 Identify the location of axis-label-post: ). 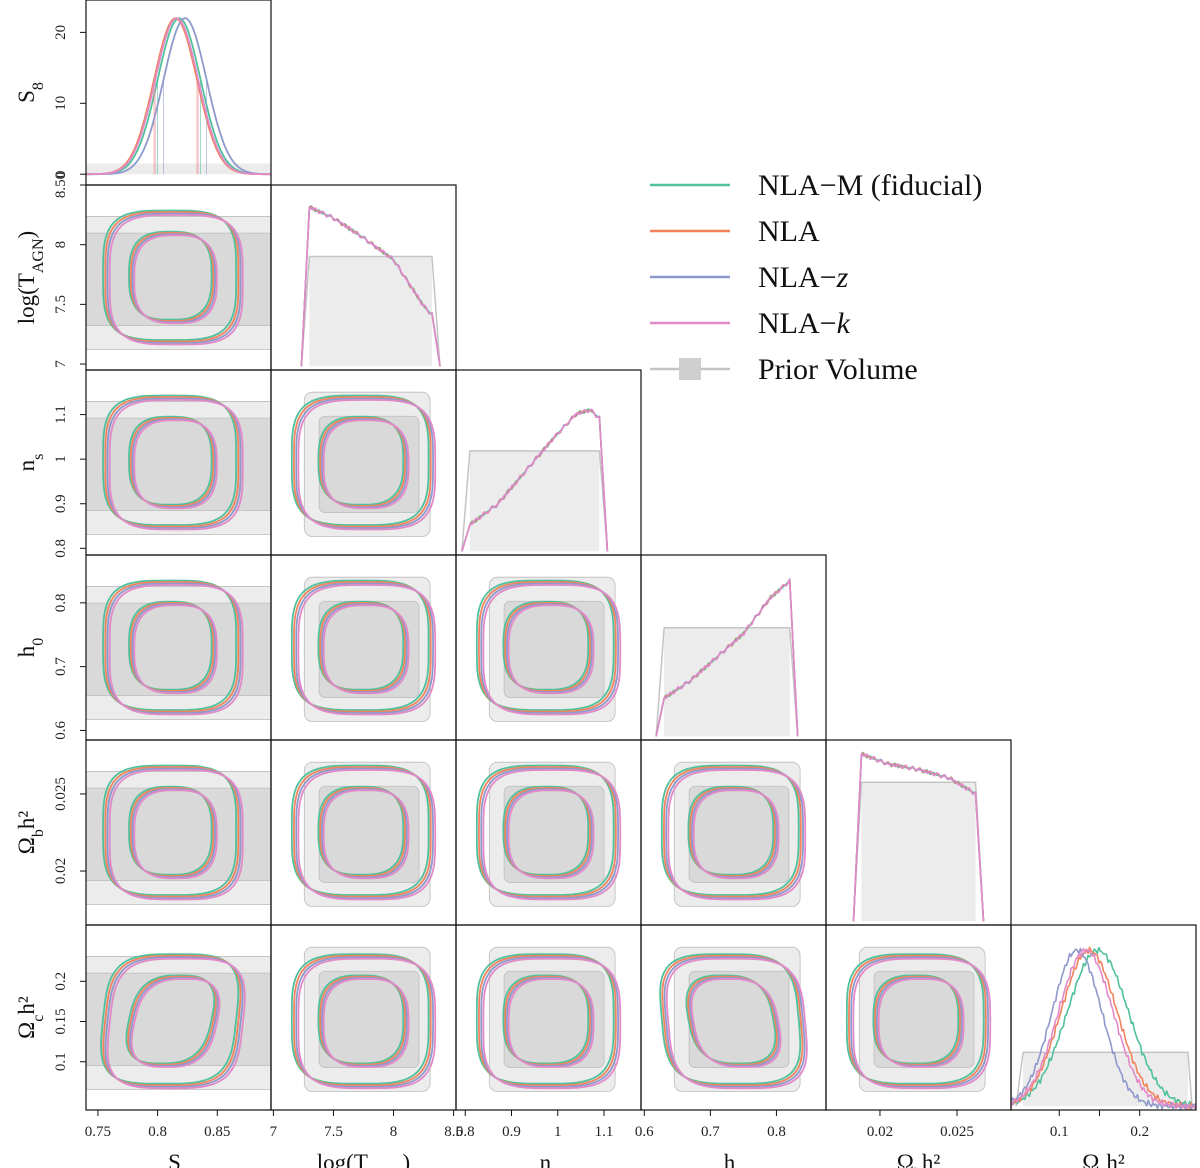
(26, 235).